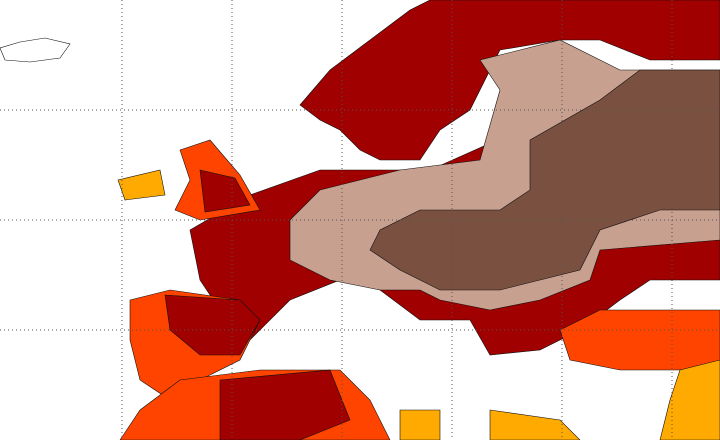  Describe the element at coordinates (535, 424) in the screenshot. I see `libya-east` at that location.